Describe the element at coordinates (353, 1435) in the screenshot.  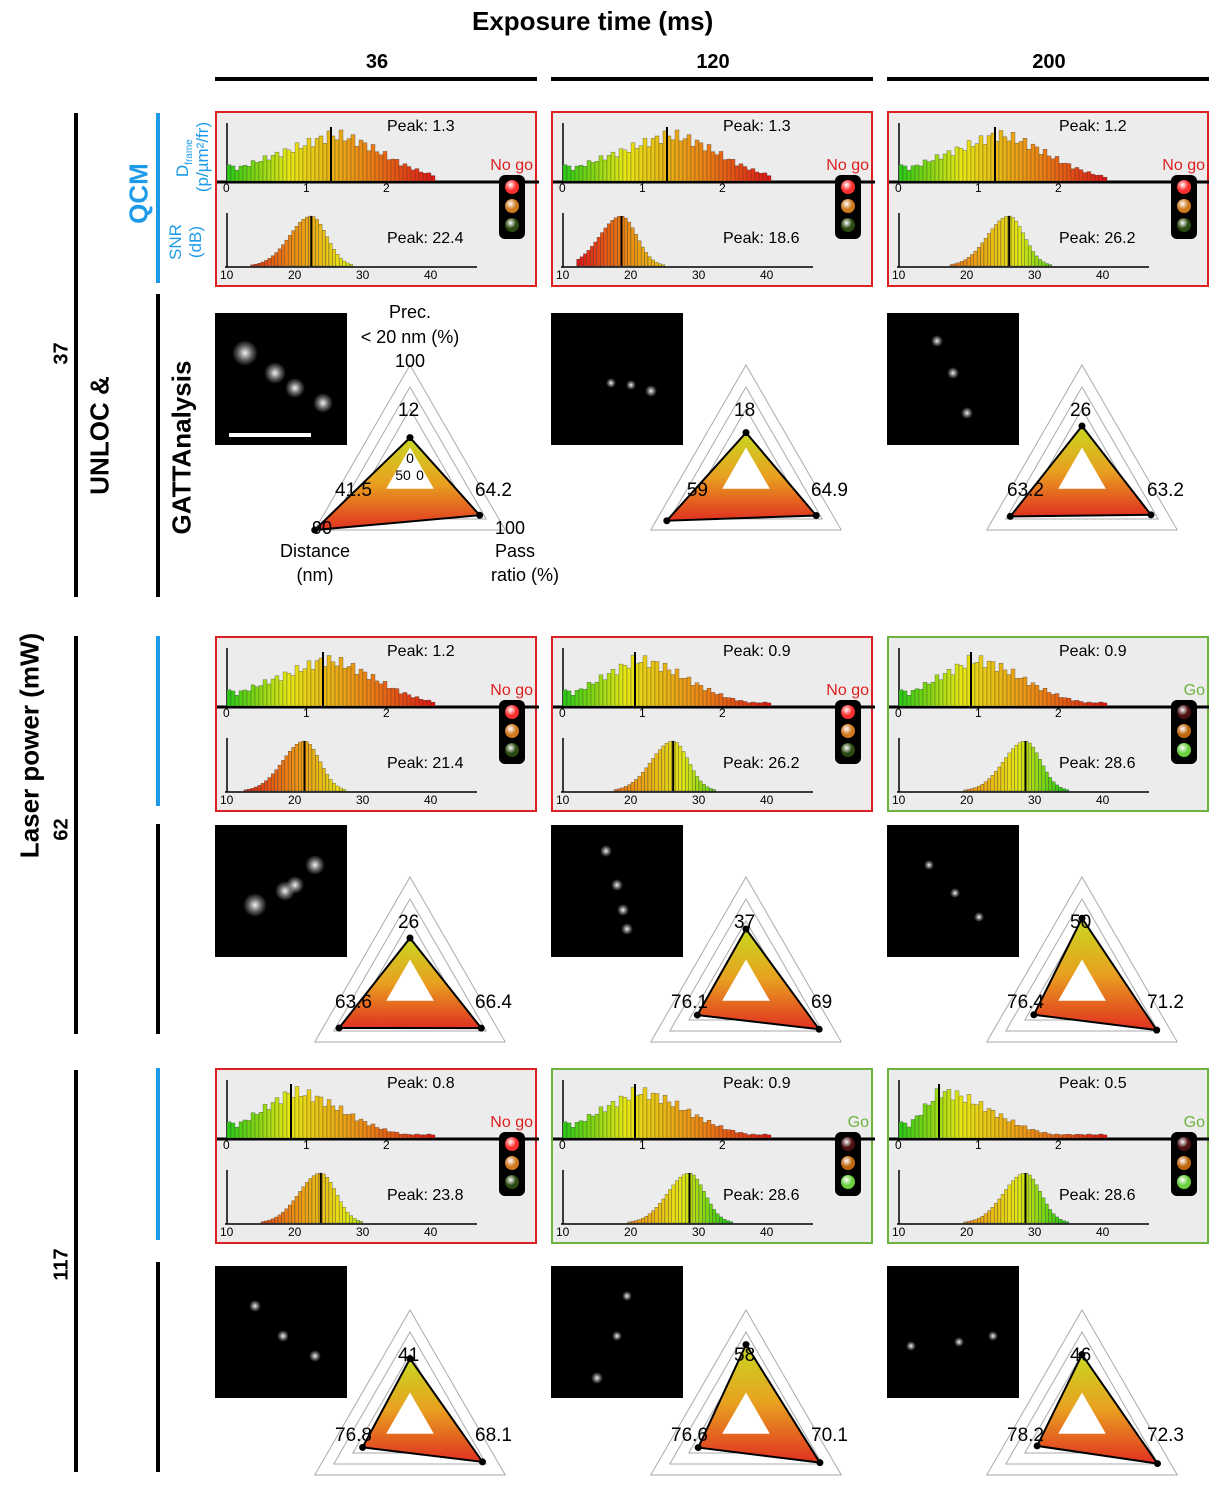
I see `radar-distance-value: 76.8` at that location.